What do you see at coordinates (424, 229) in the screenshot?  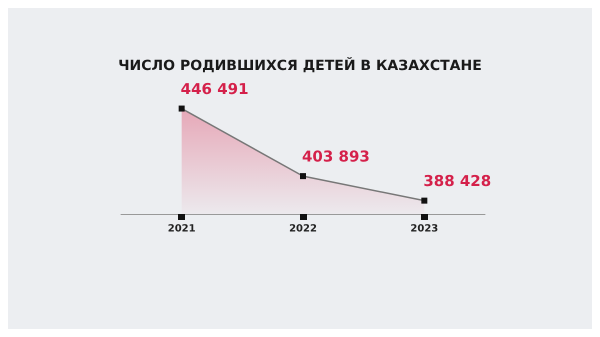 I see `x-tick-label: 2023` at bounding box center [424, 229].